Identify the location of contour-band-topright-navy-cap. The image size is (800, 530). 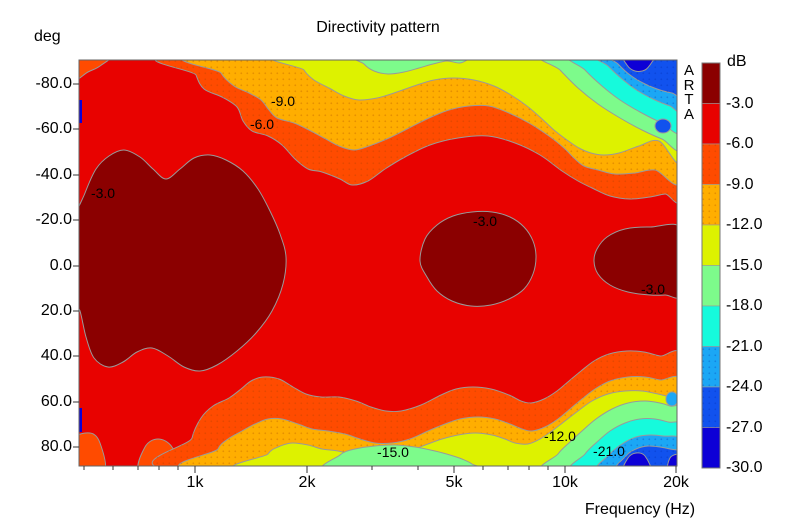
(638, 66).